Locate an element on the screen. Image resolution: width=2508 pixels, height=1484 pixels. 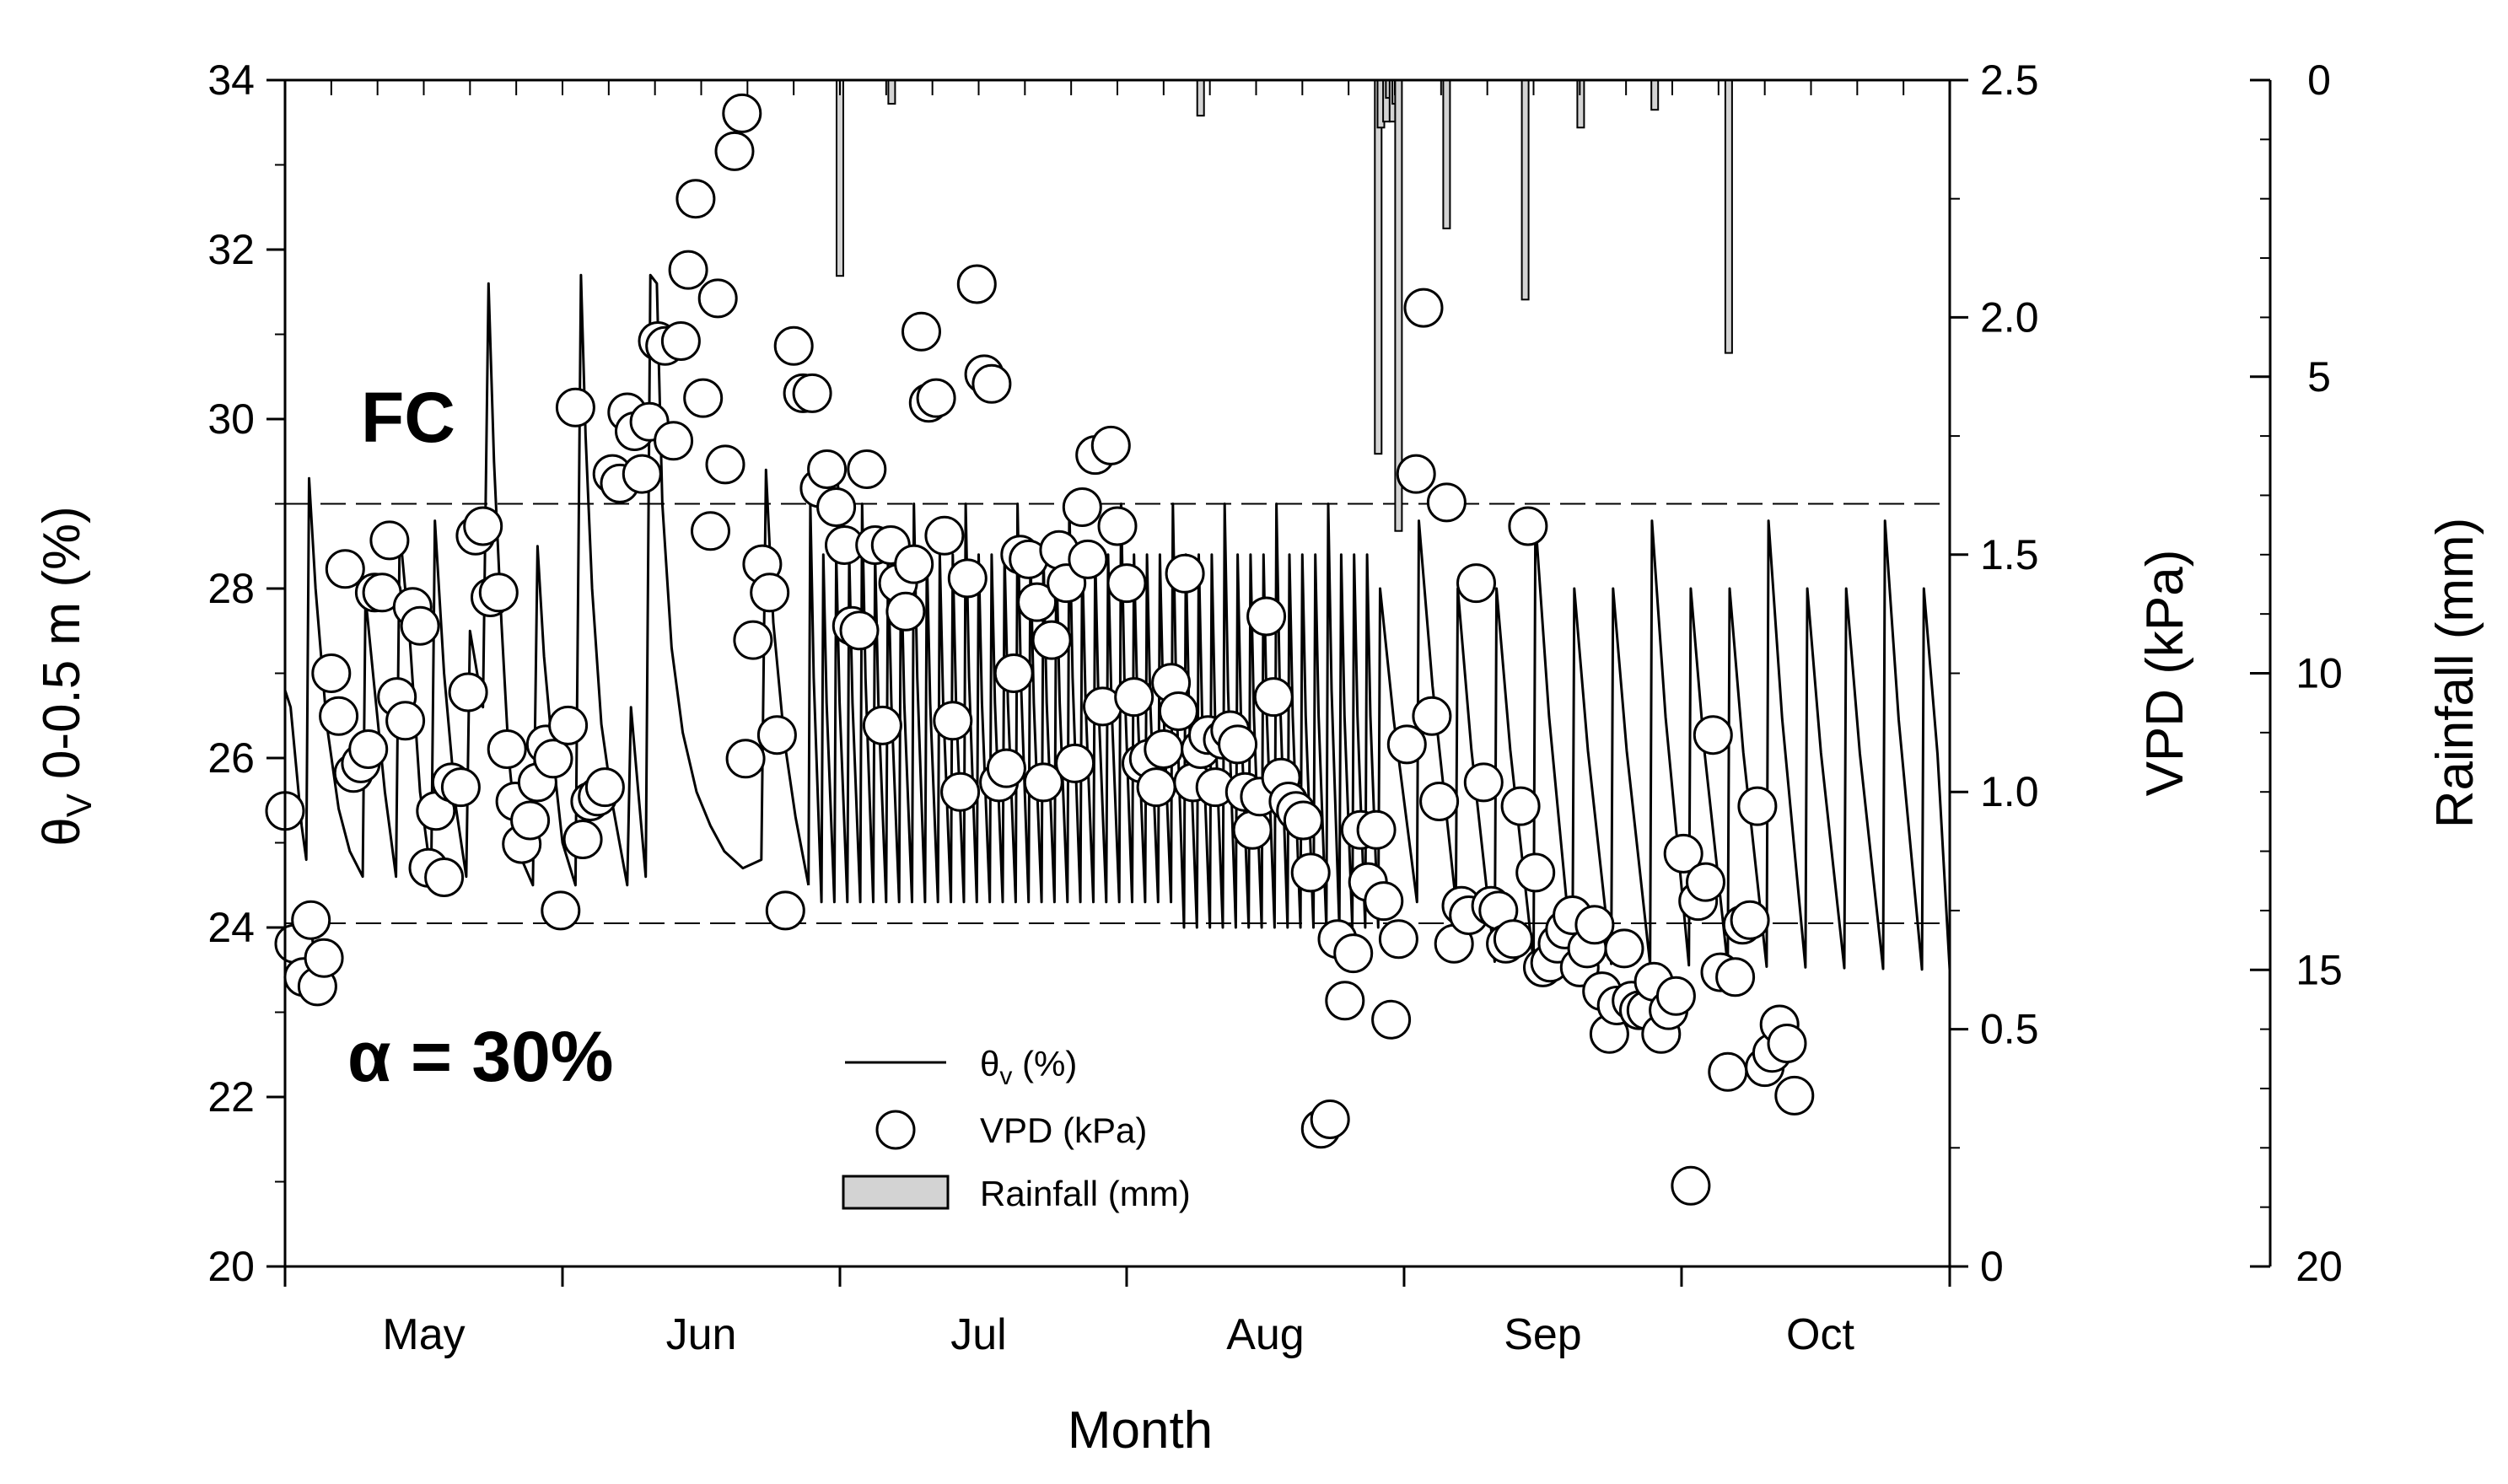
legend-theta-label: θv (%) is located at coordinates (1028, 1067).